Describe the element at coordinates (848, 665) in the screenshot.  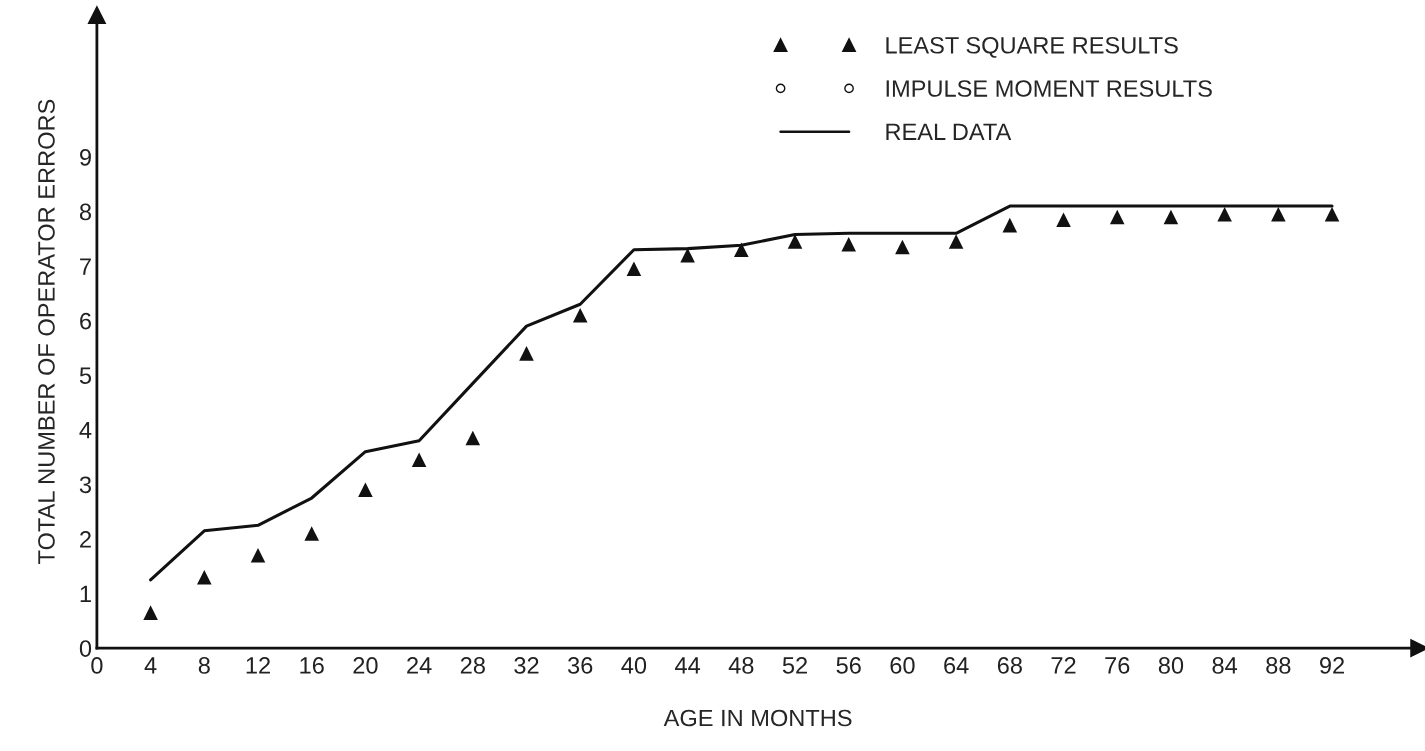
I see `x-tick-label: 56` at that location.